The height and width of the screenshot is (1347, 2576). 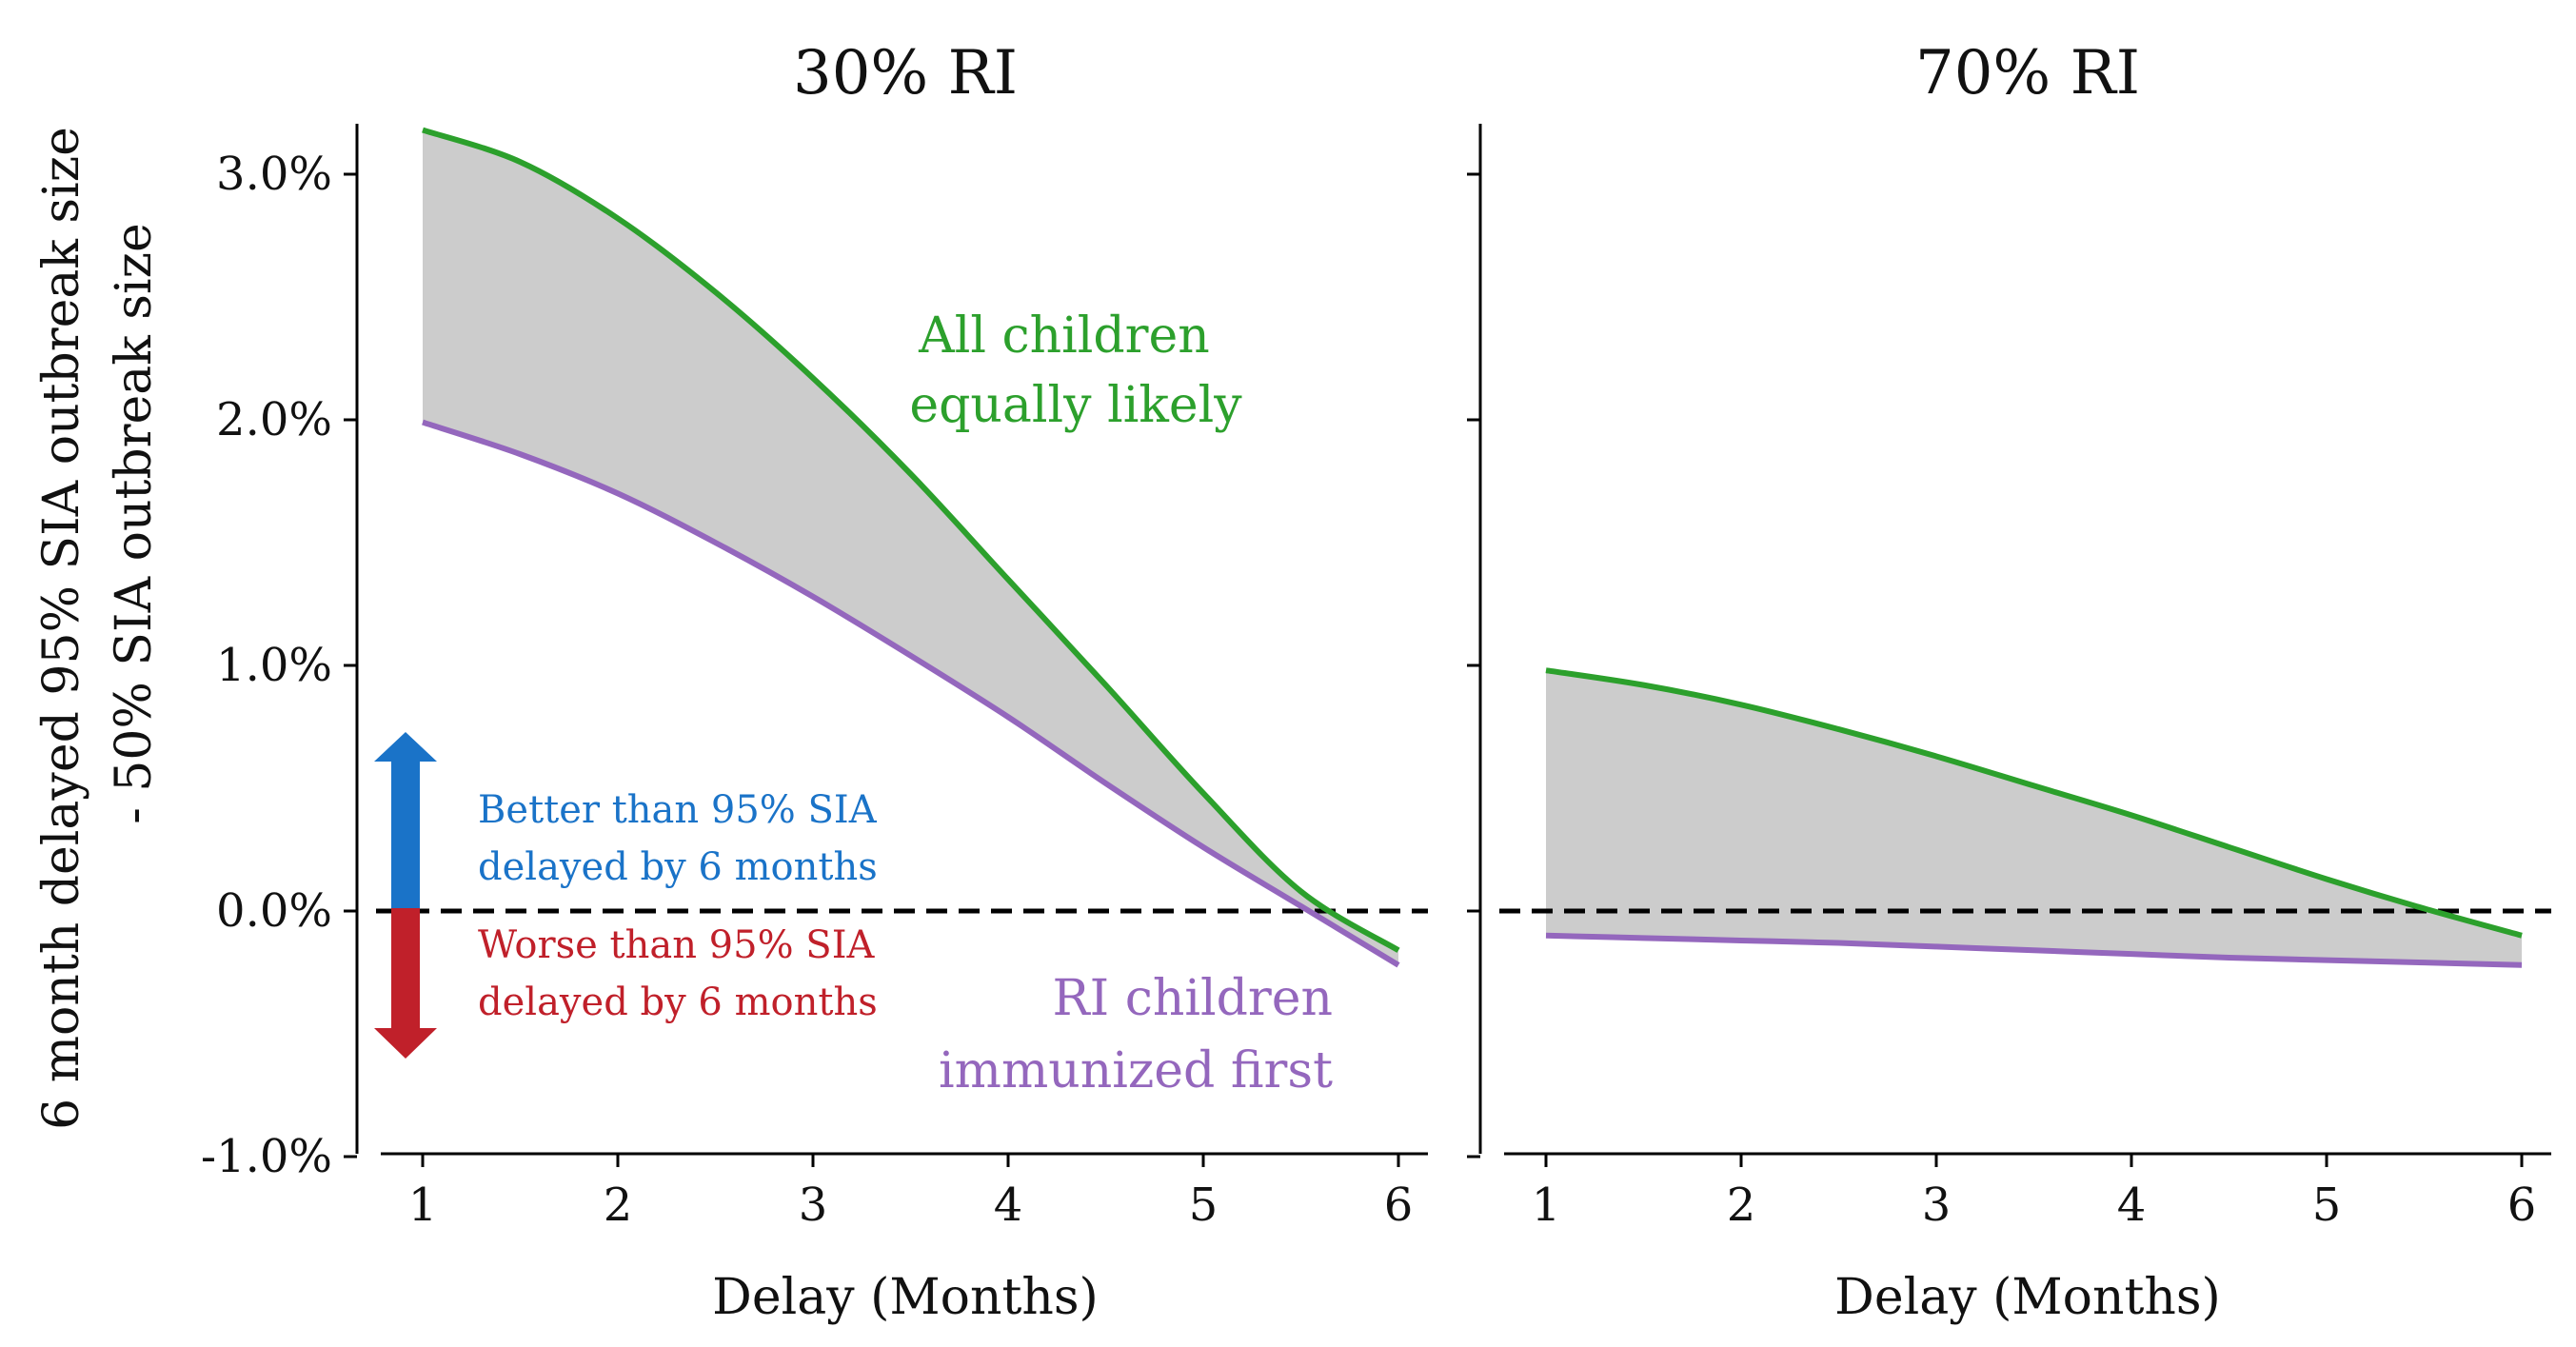 I want to click on worse-label-line1: Worse than 95% SIA, so click(x=677, y=945).